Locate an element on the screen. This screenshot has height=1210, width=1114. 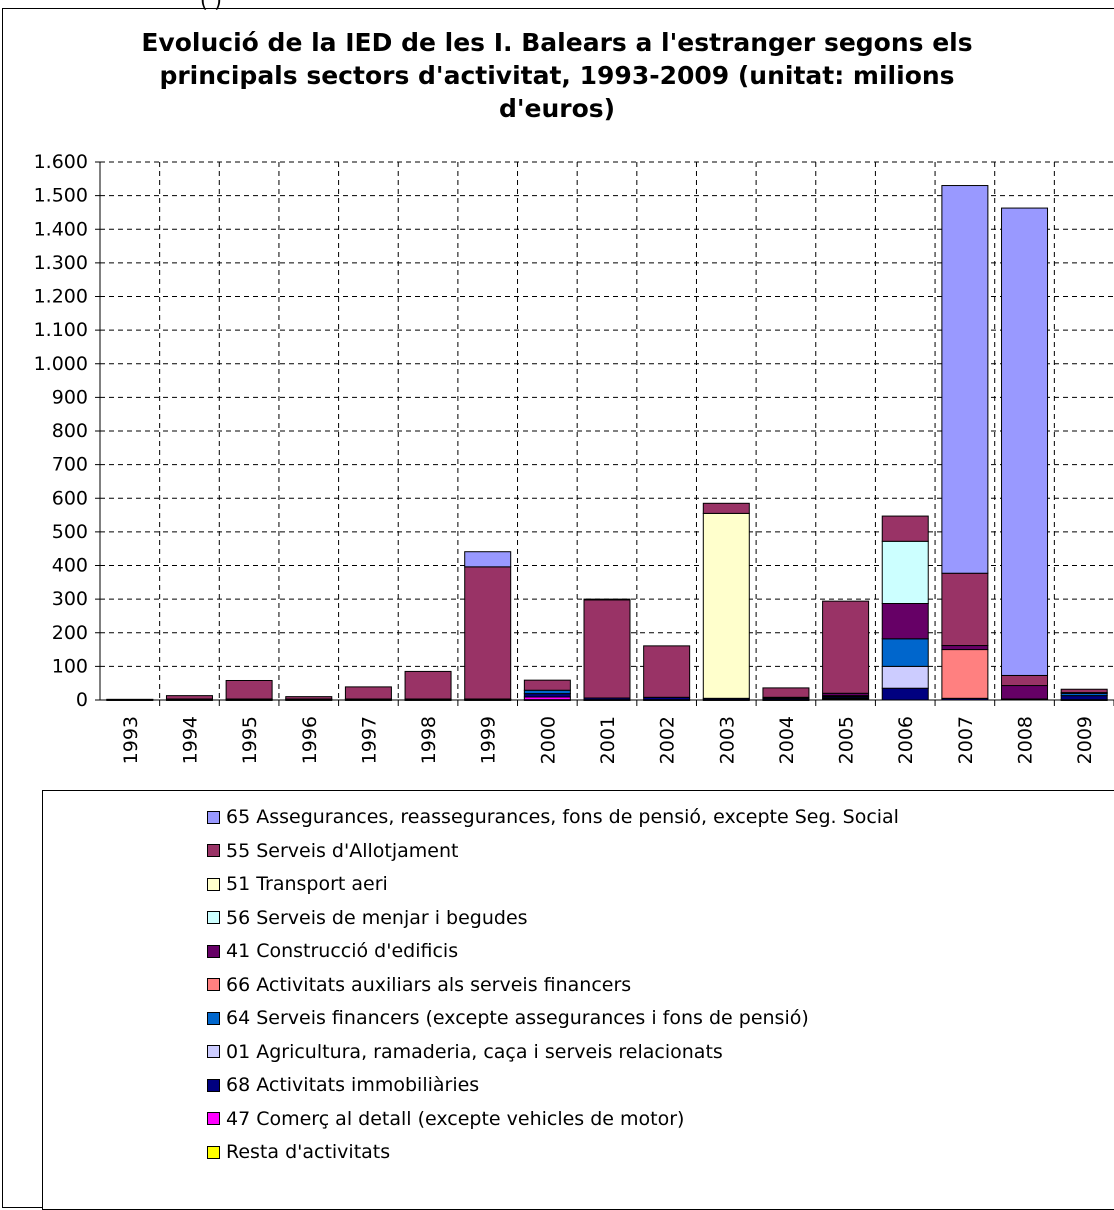
legend-item: 41 Construcció d'edificis is located at coordinates (332, 951).